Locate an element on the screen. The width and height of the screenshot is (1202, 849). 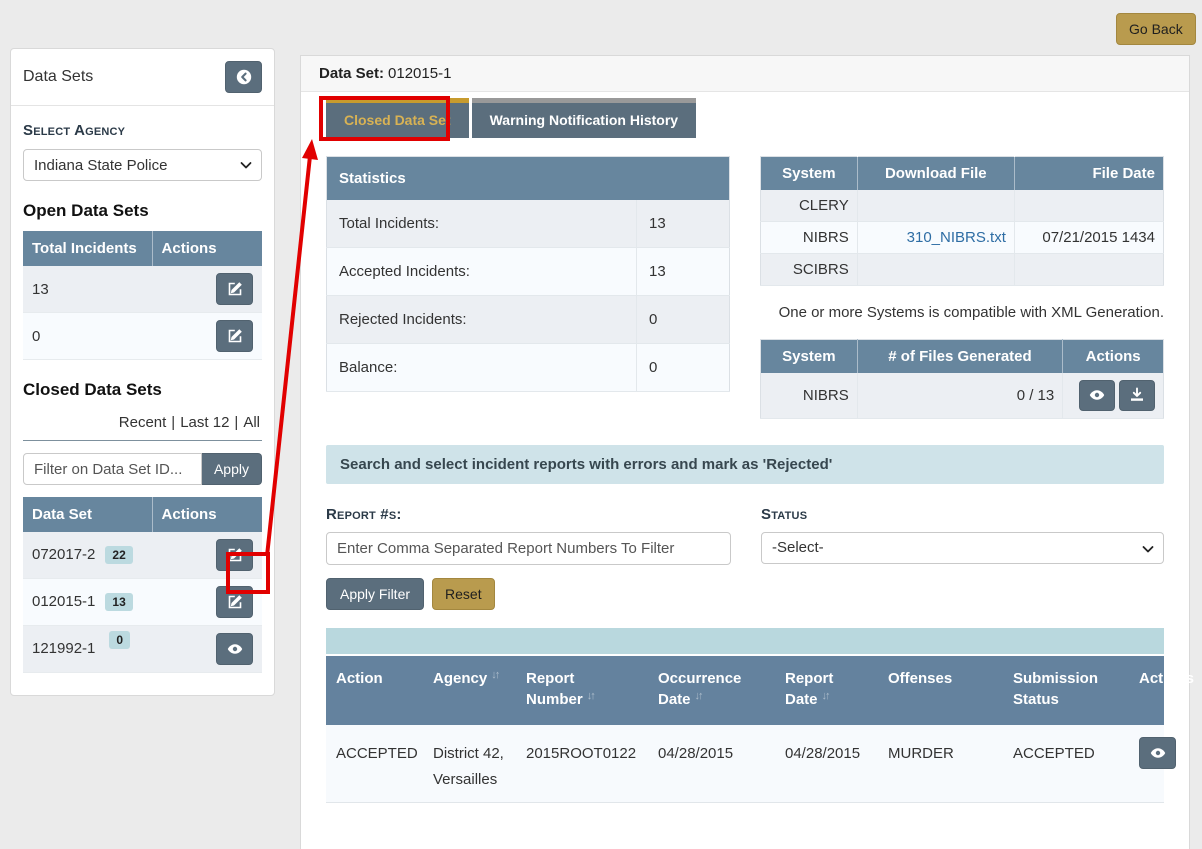
stat-label: Accepted Incidents: is located at coordinates (481, 271).